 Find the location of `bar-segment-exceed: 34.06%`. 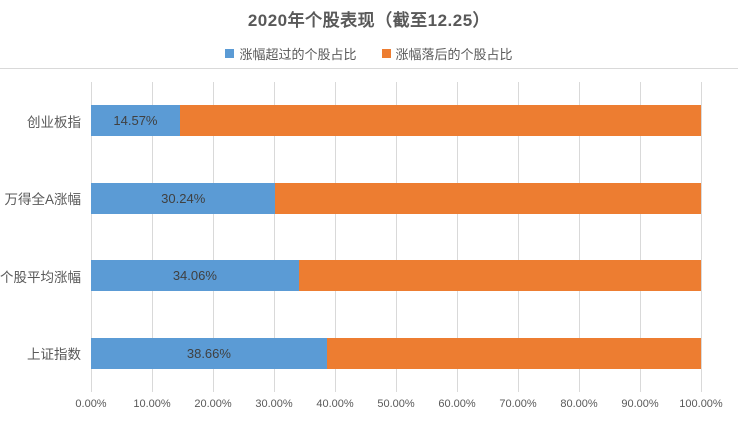

bar-segment-exceed: 34.06% is located at coordinates (195, 276).